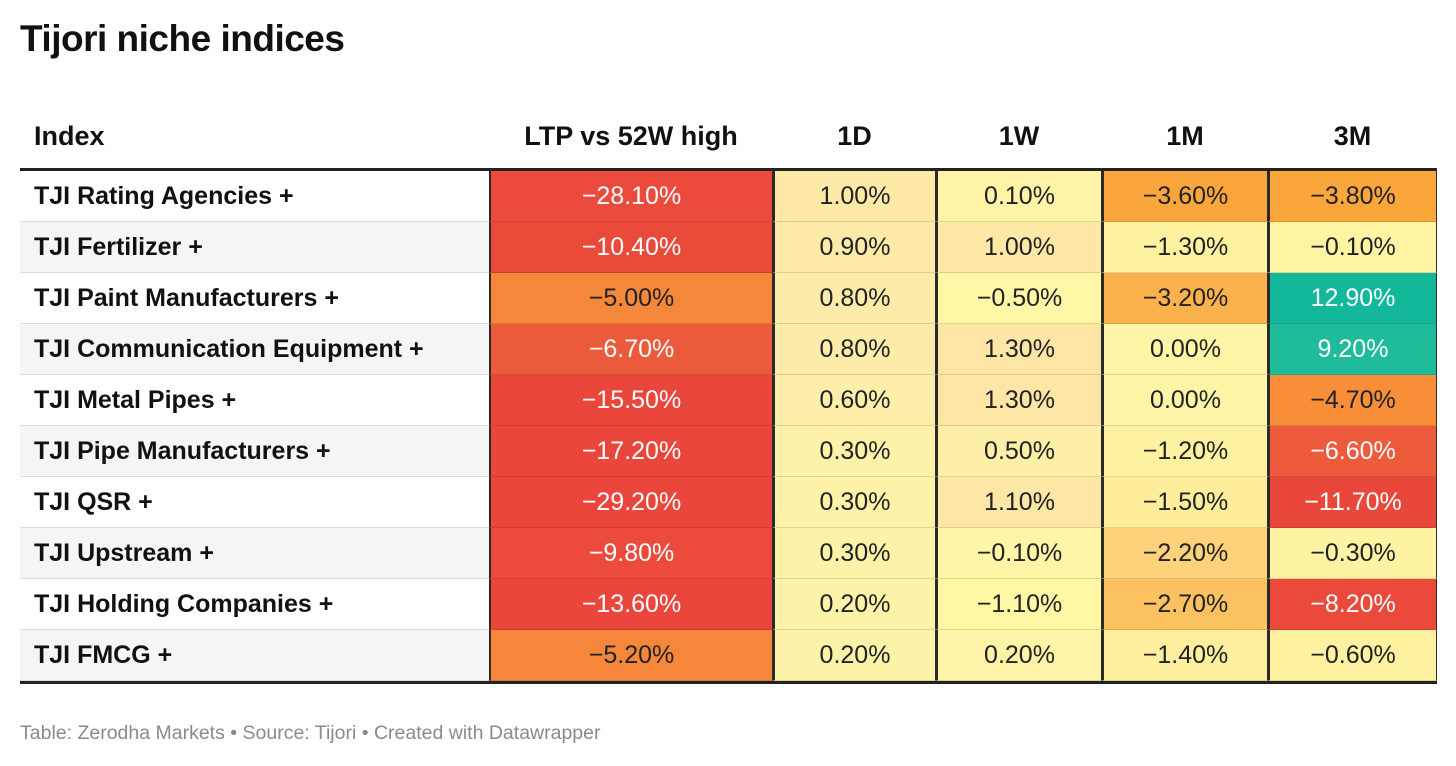 The width and height of the screenshot is (1456, 766). What do you see at coordinates (1352, 400) in the screenshot?
I see `value-cell: −4.70%` at bounding box center [1352, 400].